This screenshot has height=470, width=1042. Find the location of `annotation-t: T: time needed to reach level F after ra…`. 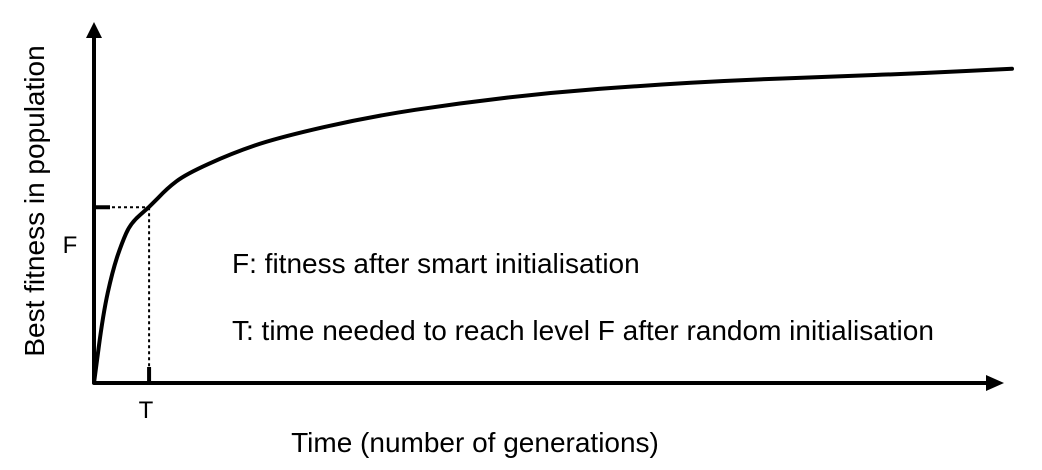

annotation-t: T: time needed to reach level F after ra… is located at coordinates (583, 330).